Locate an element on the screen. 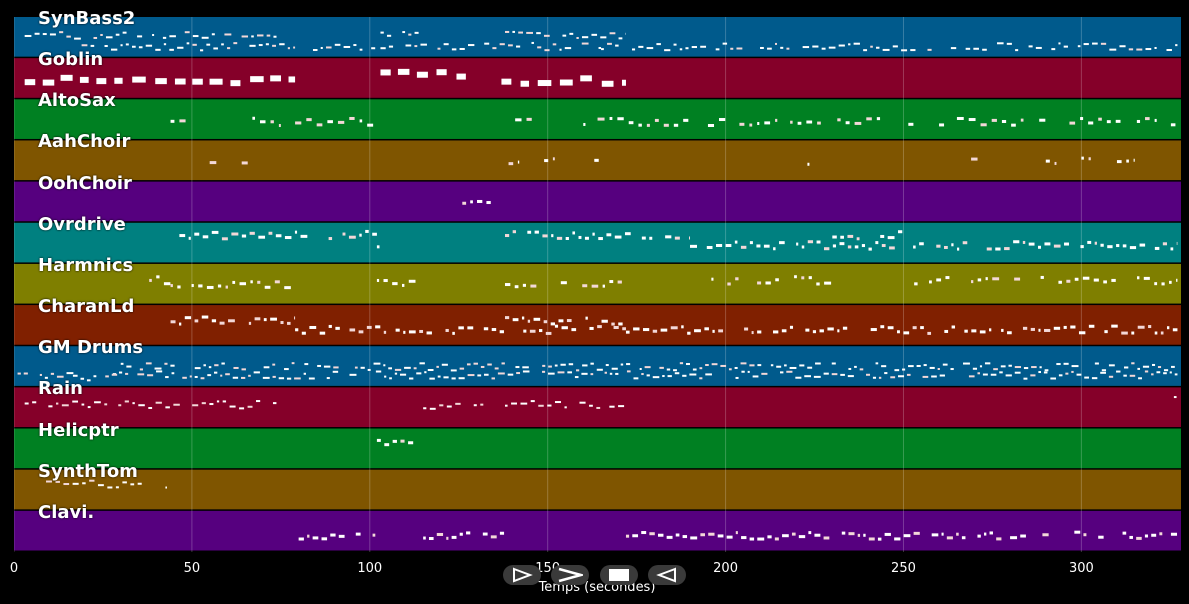  x-tick-label: 200 is located at coordinates (725, 568).